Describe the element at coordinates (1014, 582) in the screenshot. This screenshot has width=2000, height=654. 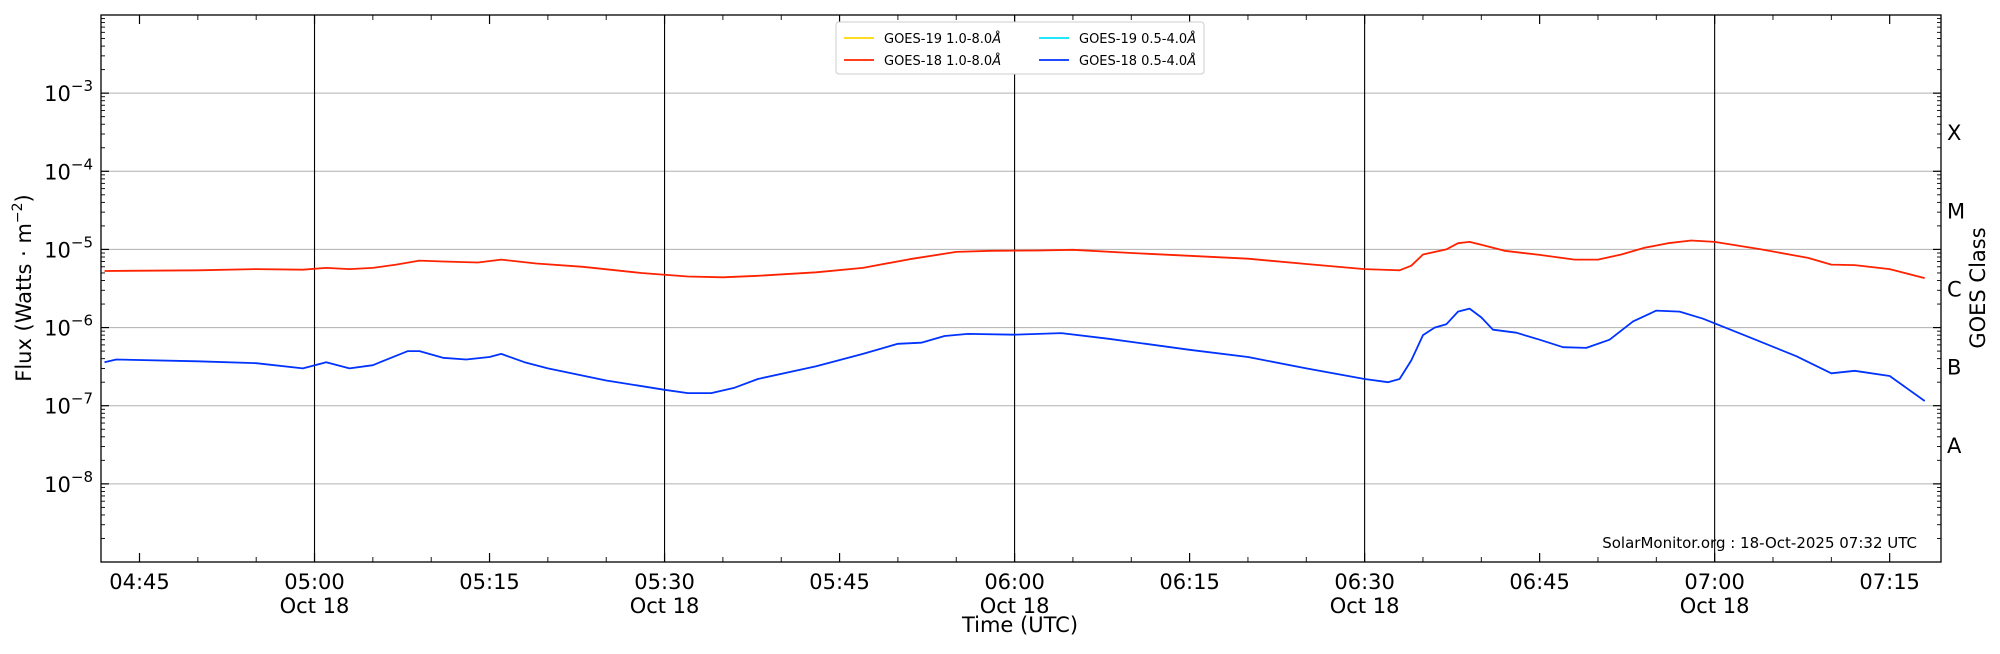
I see `x-tick-label: 06:00` at that location.